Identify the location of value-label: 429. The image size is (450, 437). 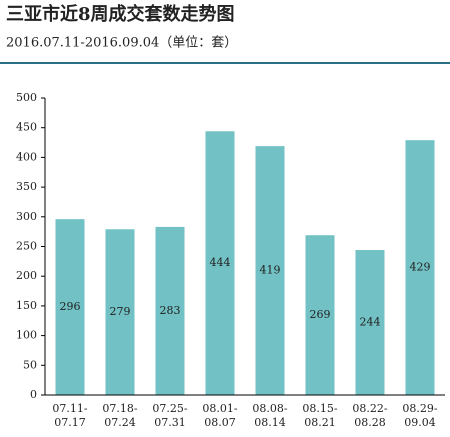
(420, 267).